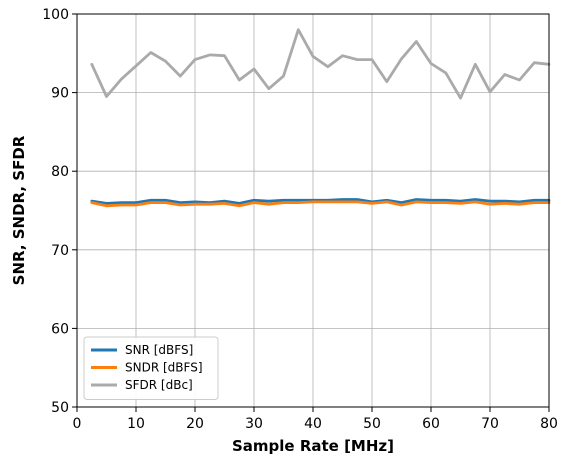 The image size is (566, 461). I want to click on y-tick-label: 100, so click(55, 15).